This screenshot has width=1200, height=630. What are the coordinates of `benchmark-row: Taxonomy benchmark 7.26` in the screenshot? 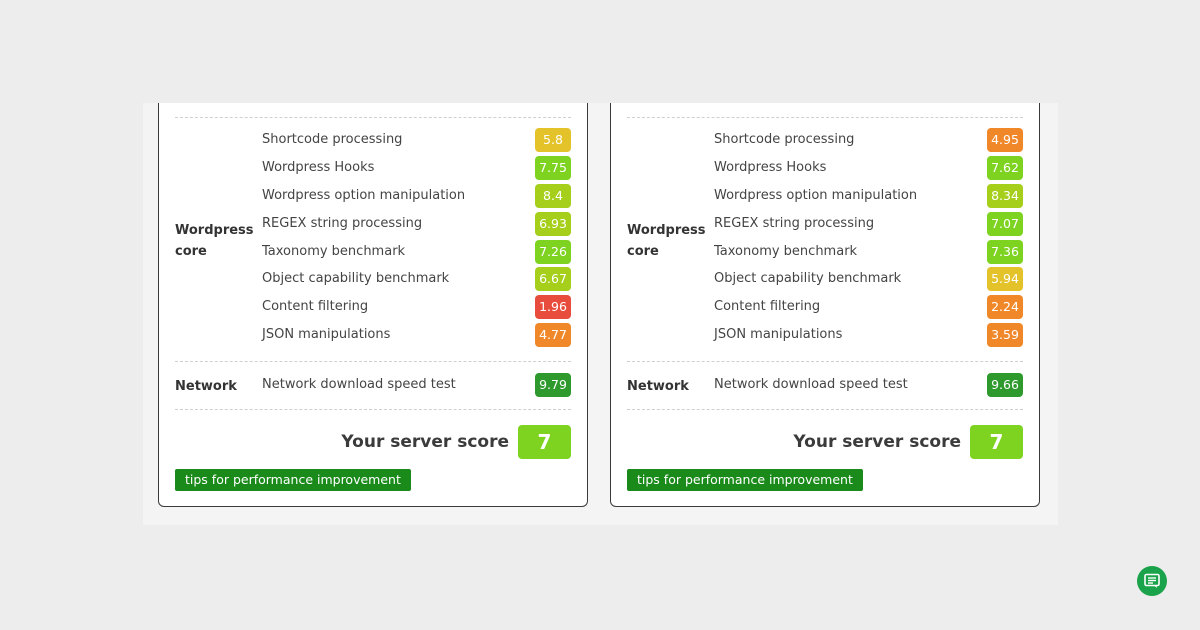 It's located at (416, 252).